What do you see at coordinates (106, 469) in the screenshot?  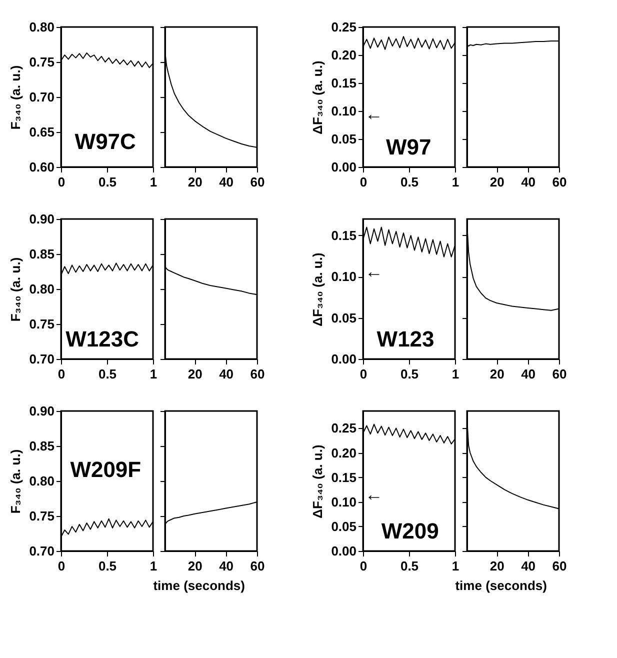 I see `annotation: W209F` at bounding box center [106, 469].